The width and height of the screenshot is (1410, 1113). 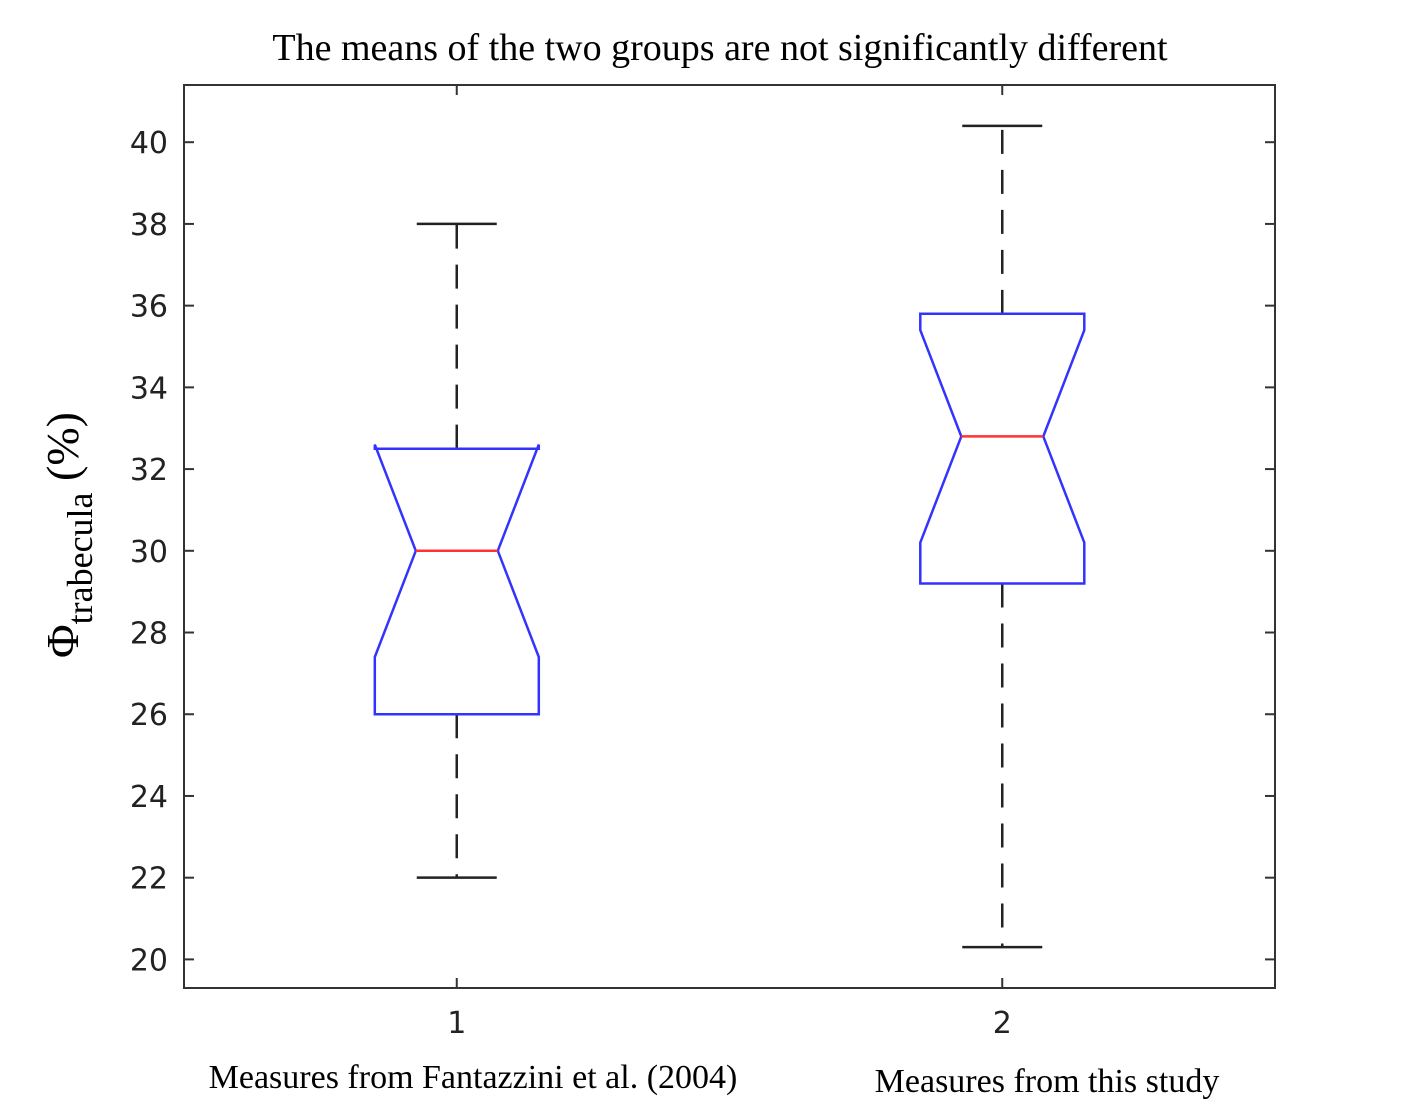 What do you see at coordinates (80, 558) in the screenshot?
I see `y-axis-label-subscript: trabecula` at bounding box center [80, 558].